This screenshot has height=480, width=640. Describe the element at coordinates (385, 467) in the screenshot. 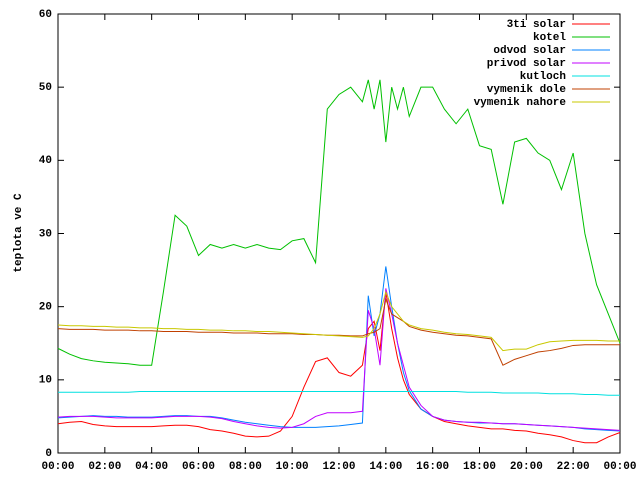

I see `x-tick-label: 14:00` at that location.